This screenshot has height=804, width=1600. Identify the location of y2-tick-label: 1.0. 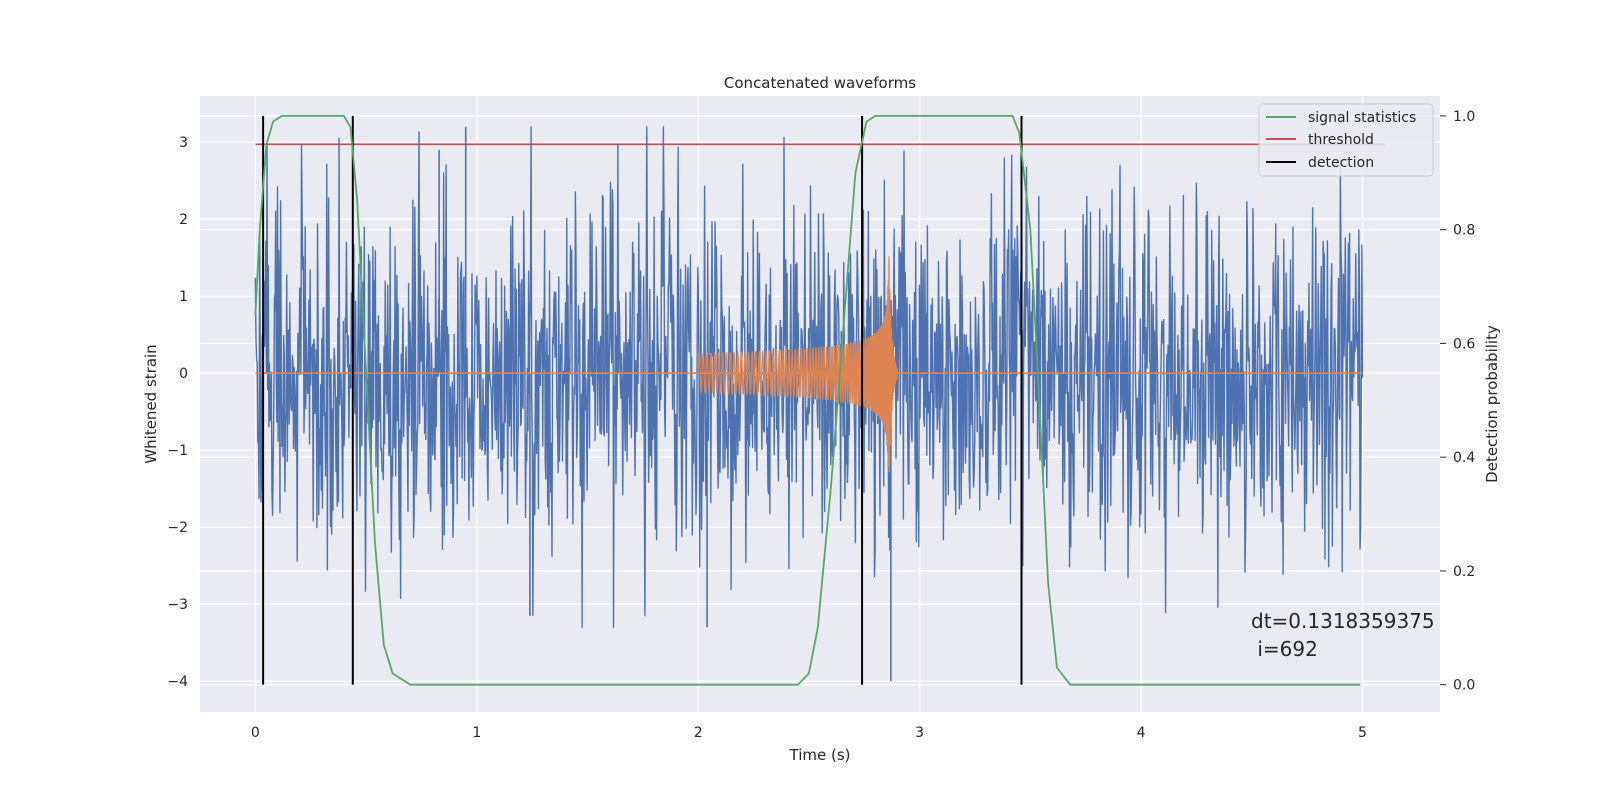
(1464, 117).